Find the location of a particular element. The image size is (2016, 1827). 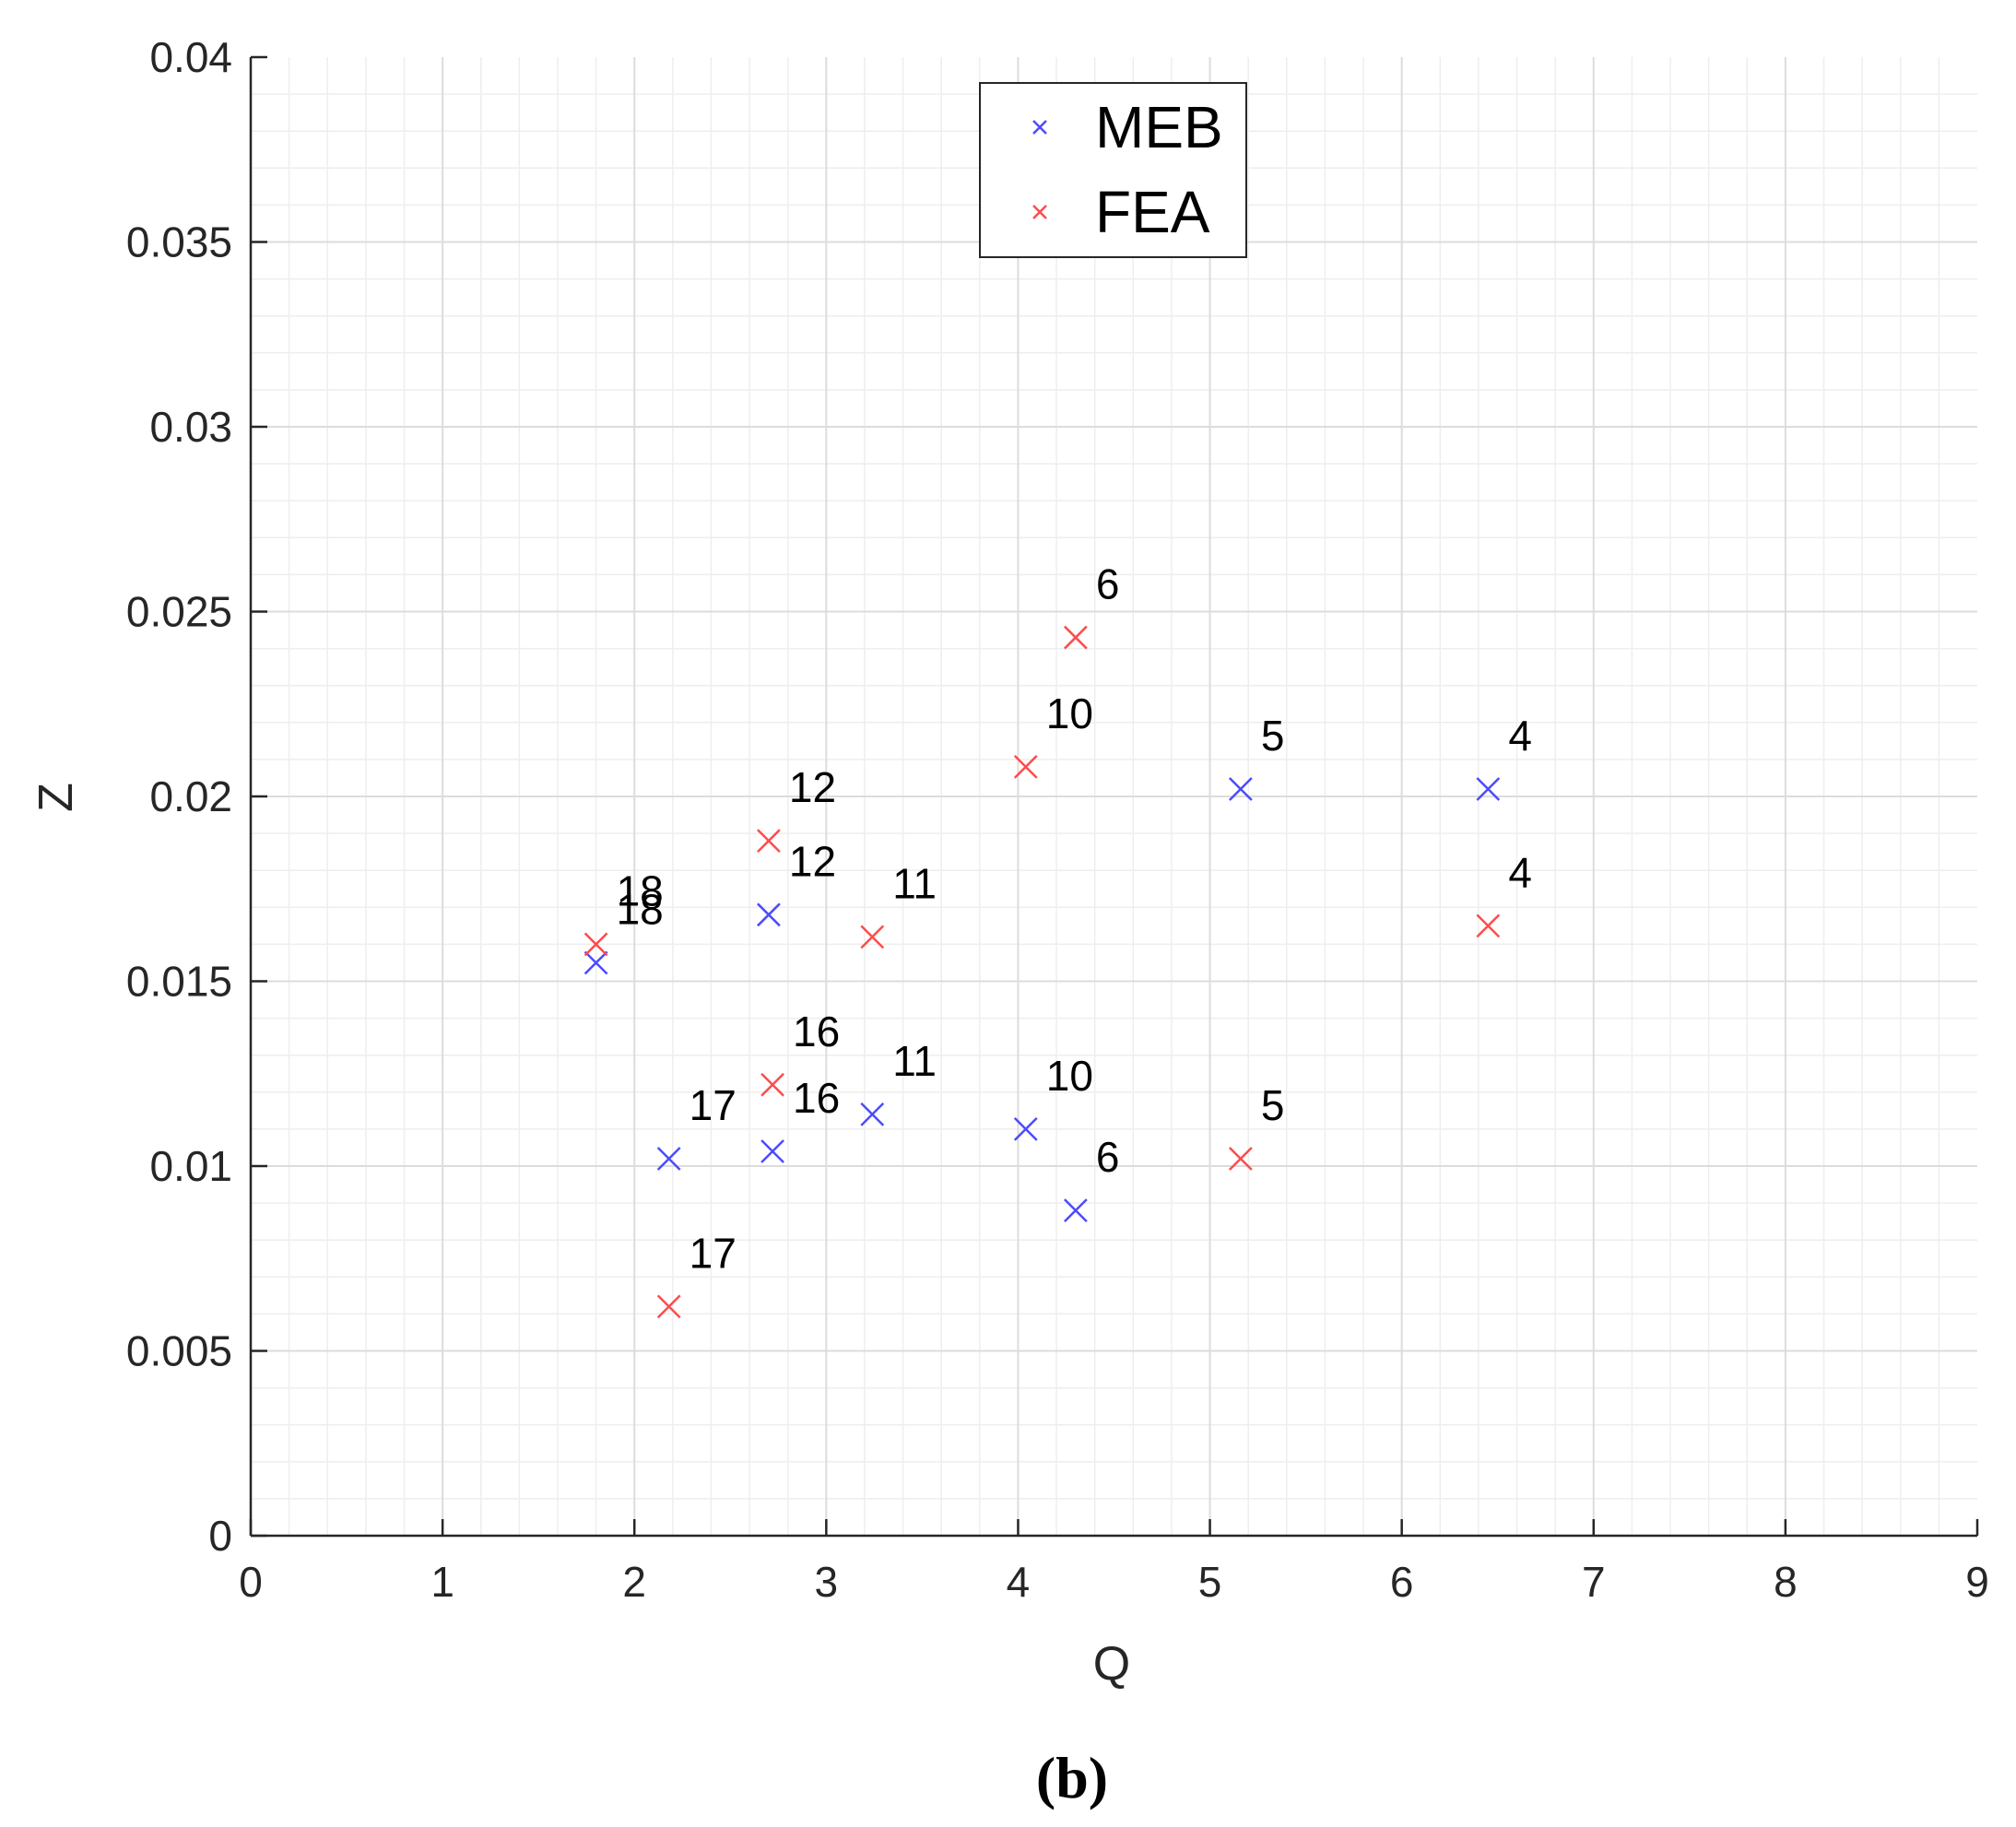

fea-point-label: 17 is located at coordinates (714, 1253).